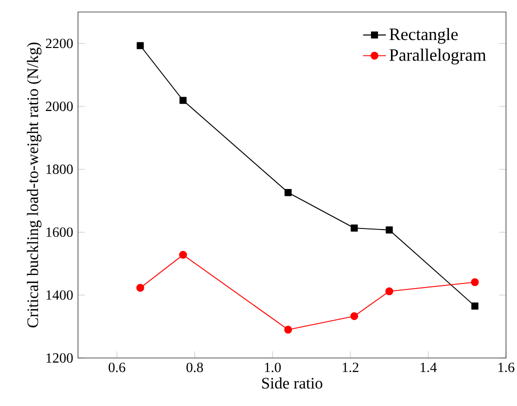  What do you see at coordinates (117, 367) in the screenshot?
I see `x-tick-label: 0.6` at bounding box center [117, 367].